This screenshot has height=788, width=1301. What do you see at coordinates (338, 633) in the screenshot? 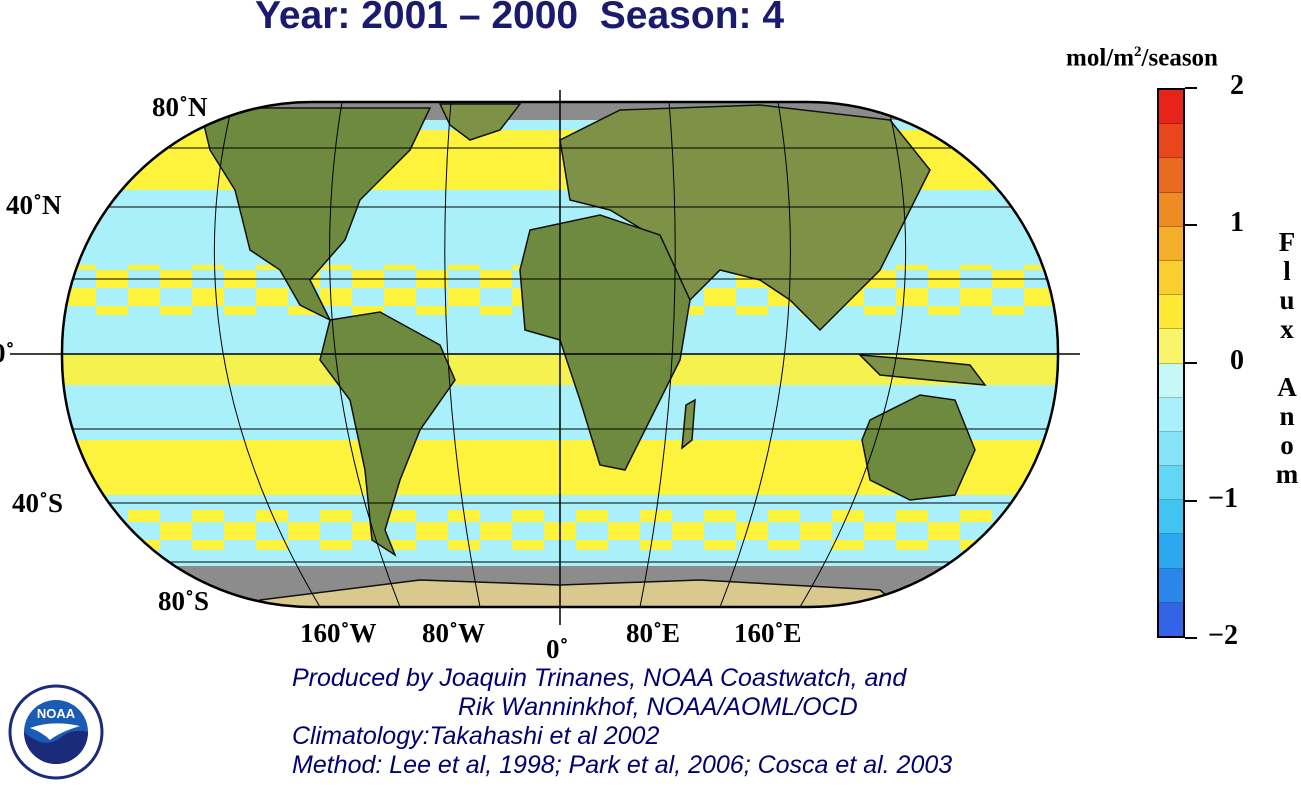
I see `lon-label-160w: 160˚W` at bounding box center [338, 633].